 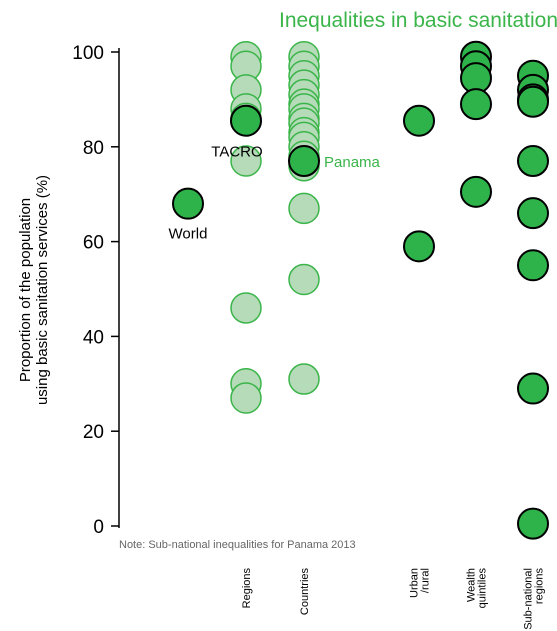 What do you see at coordinates (98, 527) in the screenshot?
I see `y-tick-label: 0` at bounding box center [98, 527].